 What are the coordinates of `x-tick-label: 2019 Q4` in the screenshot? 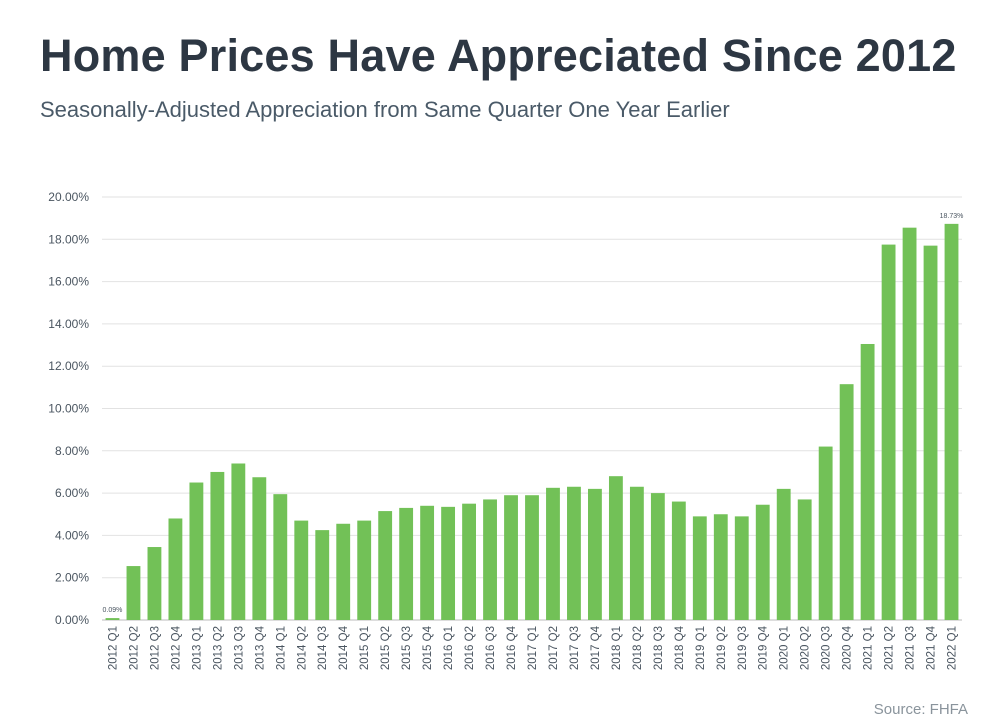 It's located at (764, 647).